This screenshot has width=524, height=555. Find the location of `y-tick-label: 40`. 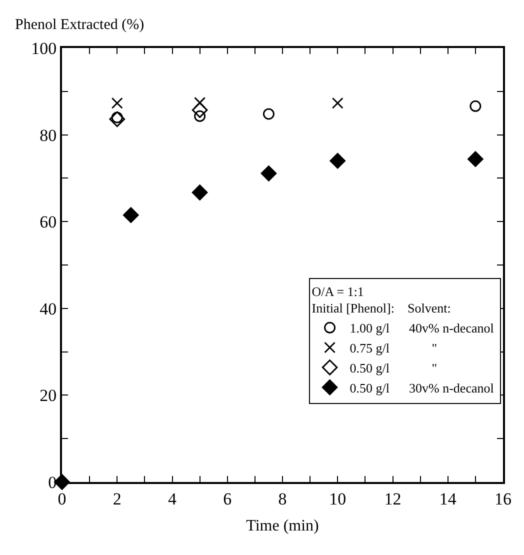

y-tick-label: 40 is located at coordinates (48, 308).